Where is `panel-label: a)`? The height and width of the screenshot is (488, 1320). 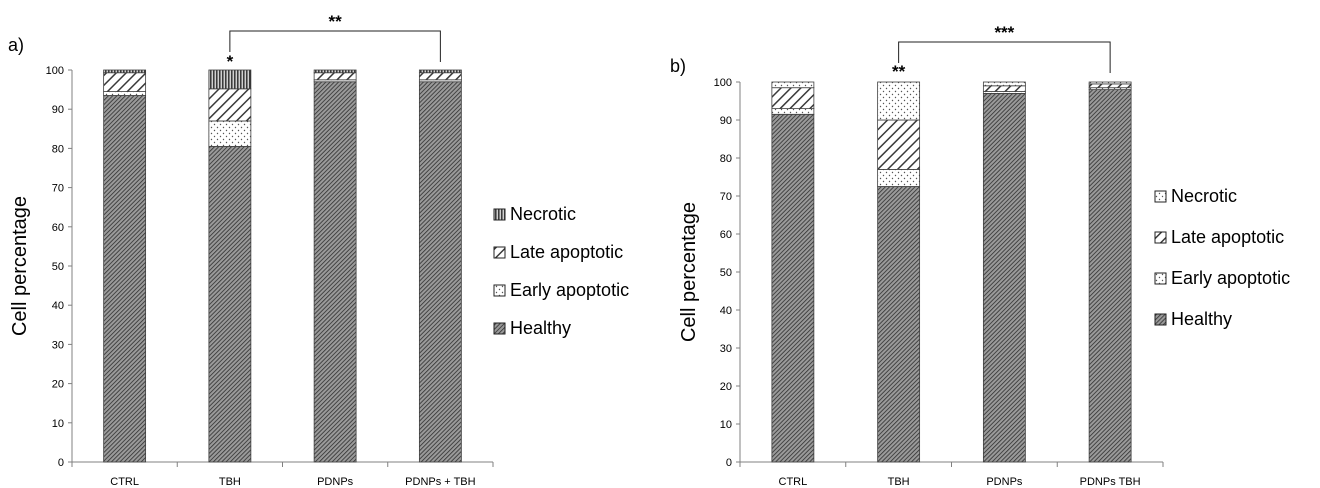
panel-label: a) is located at coordinates (16, 45).